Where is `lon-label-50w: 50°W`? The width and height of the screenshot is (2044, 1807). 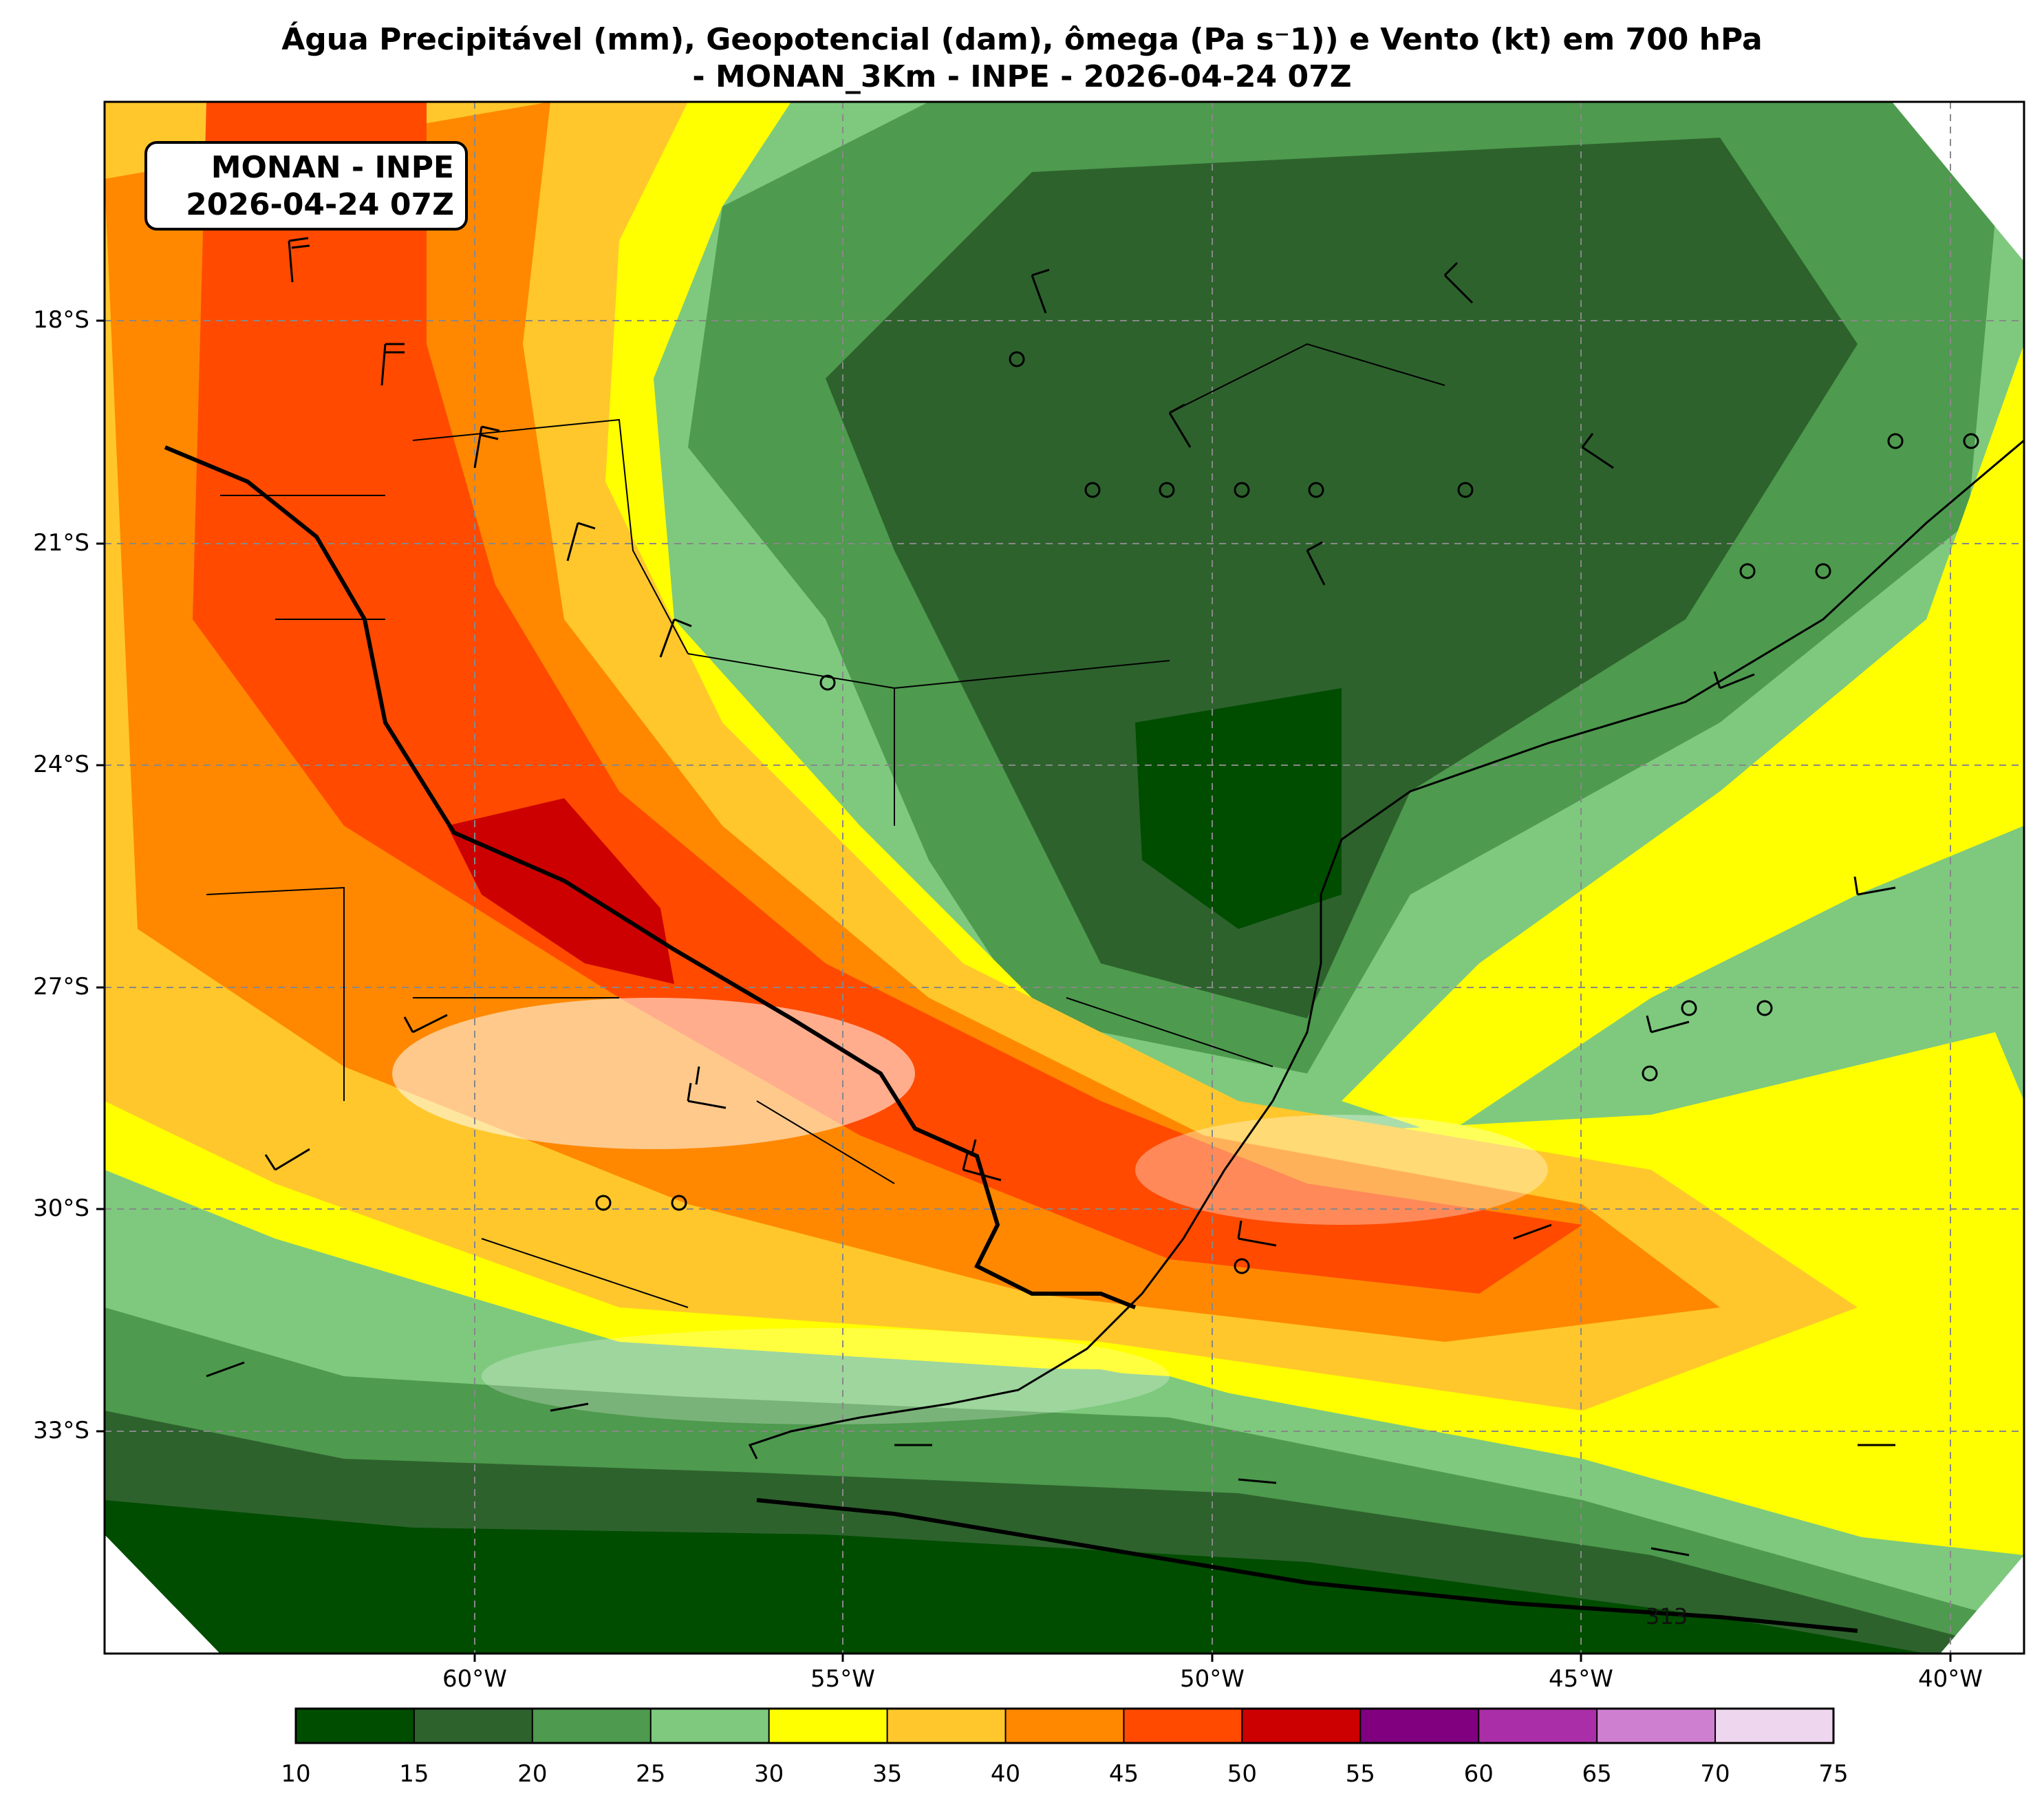 lon-label-50w: 50°W is located at coordinates (1212, 1679).